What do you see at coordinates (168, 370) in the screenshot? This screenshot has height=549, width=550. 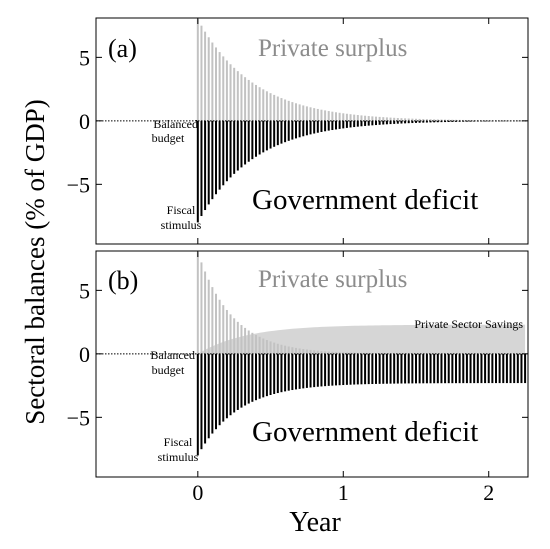 I see `balanced-budget-label-b-line2: budget` at bounding box center [168, 370].